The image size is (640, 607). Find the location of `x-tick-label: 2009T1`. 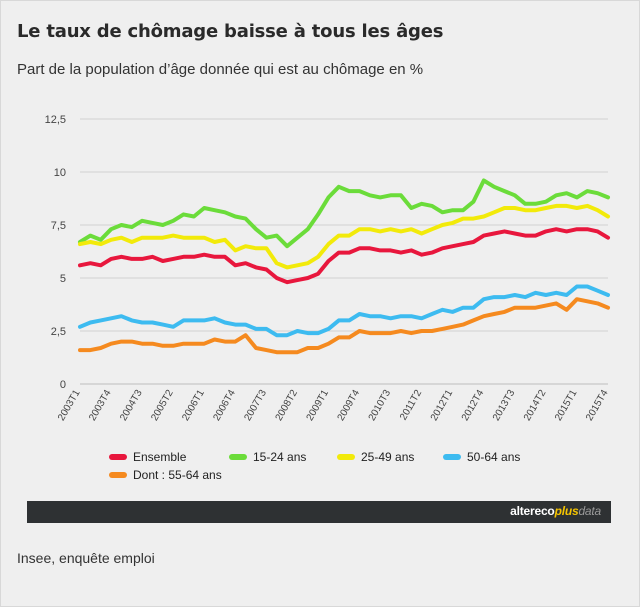

x-tick-label: 2009T1 is located at coordinates (318, 405).